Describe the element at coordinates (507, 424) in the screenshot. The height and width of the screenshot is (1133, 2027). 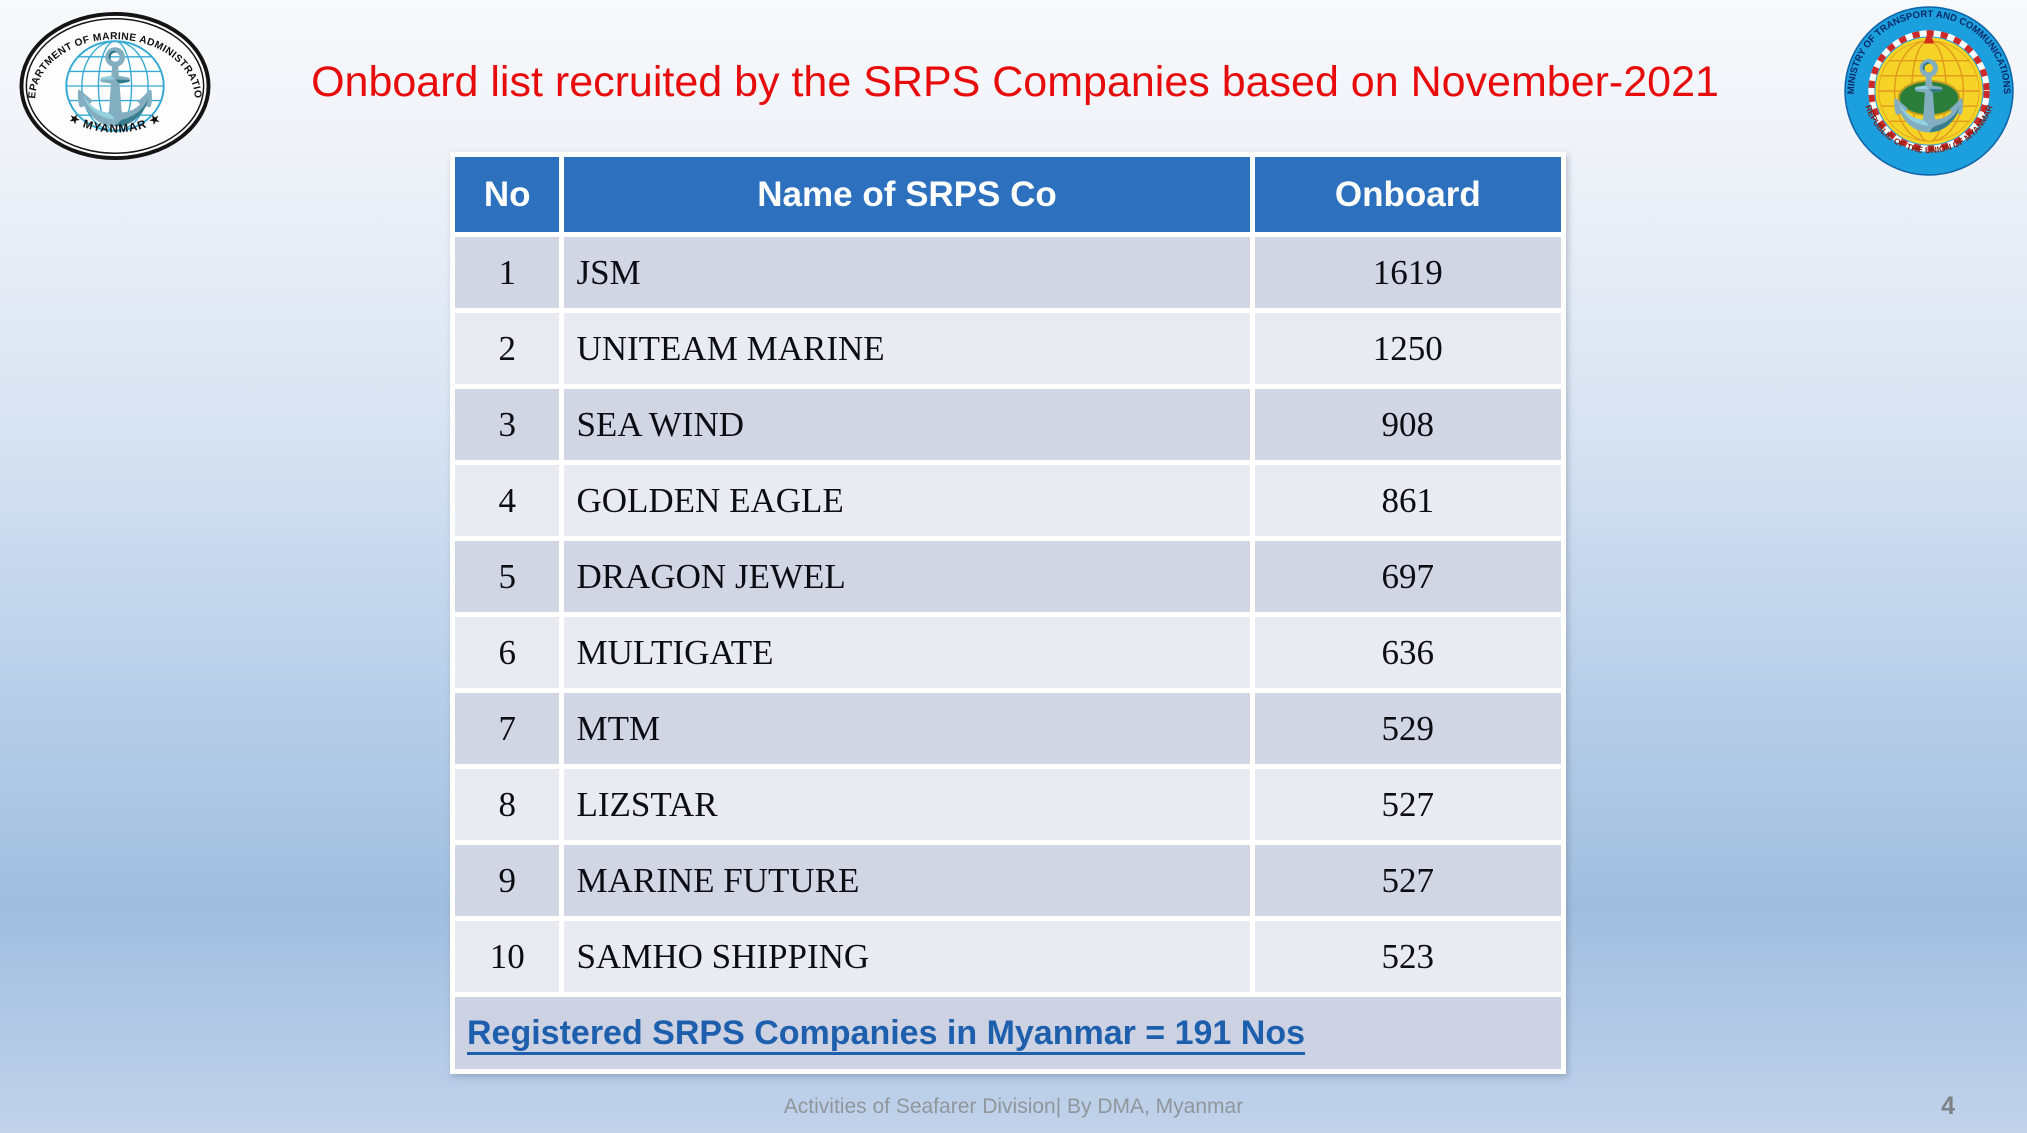
I see `row-no-cell: 3` at that location.